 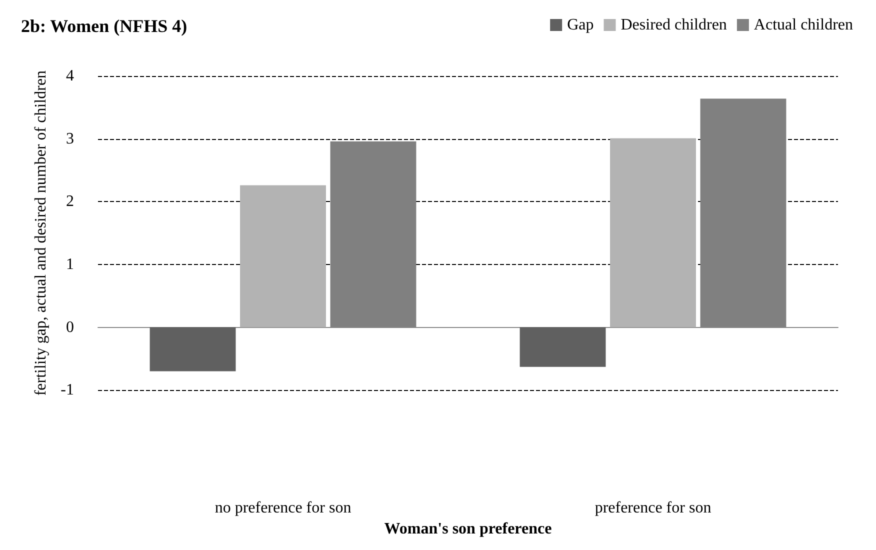 What do you see at coordinates (41, 233) in the screenshot?
I see `y-axis-title: fertility gap, actual and desired number of children` at bounding box center [41, 233].